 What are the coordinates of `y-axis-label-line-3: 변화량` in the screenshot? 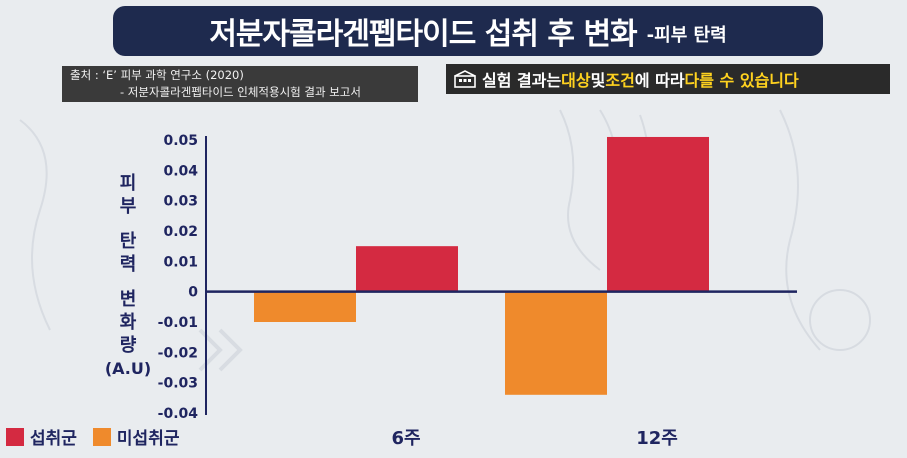 It's located at (128, 322).